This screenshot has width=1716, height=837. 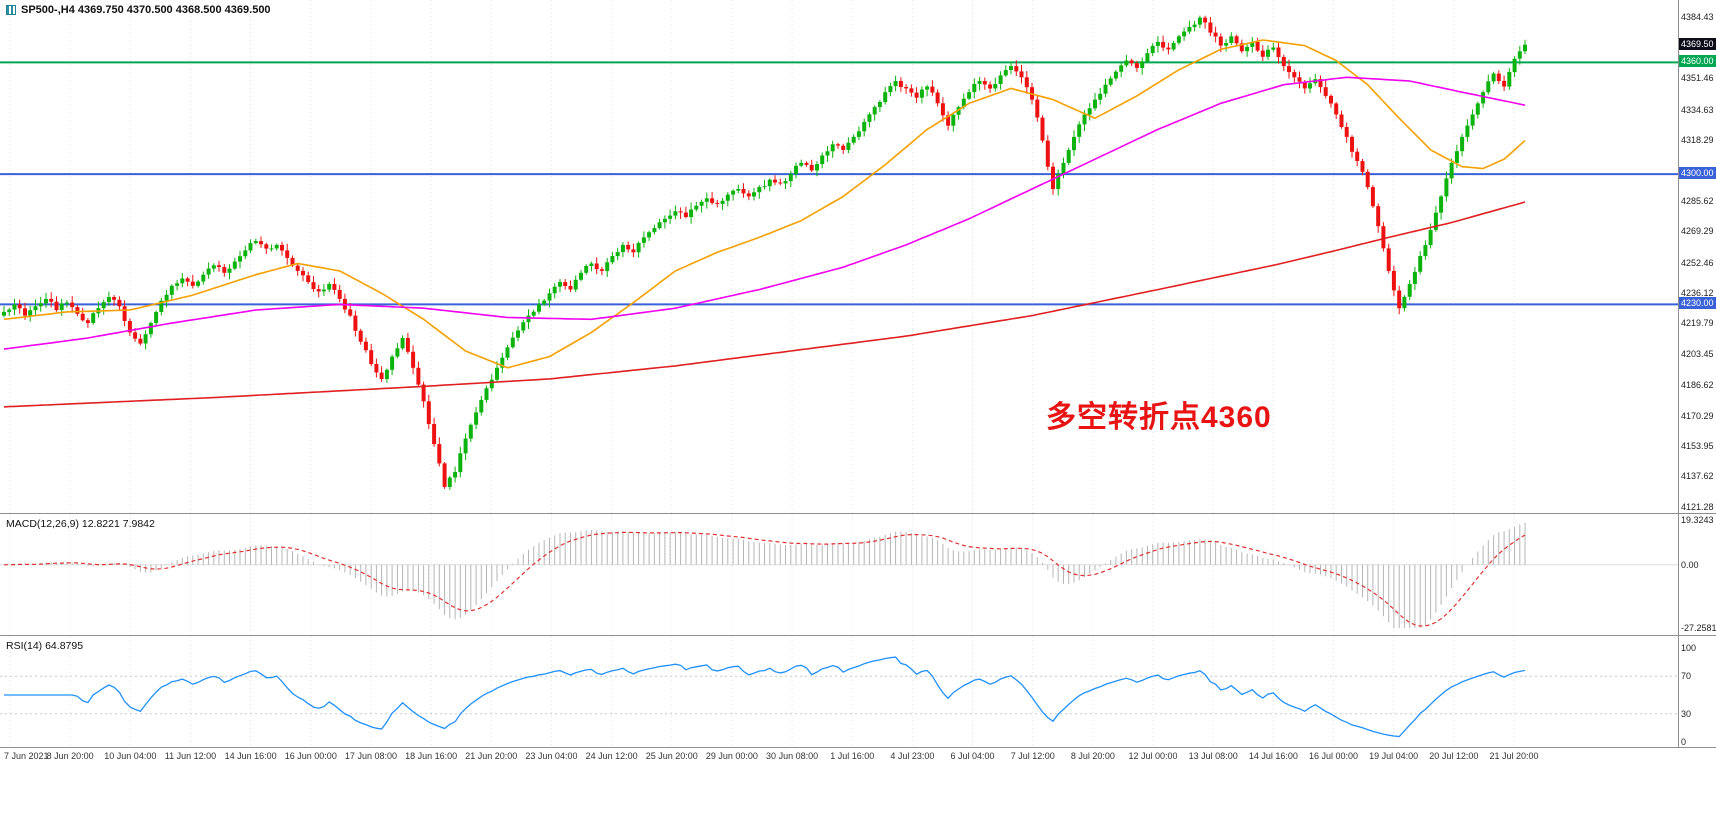 I want to click on time-axis-label: 11 Jun 12:00, so click(x=190, y=756).